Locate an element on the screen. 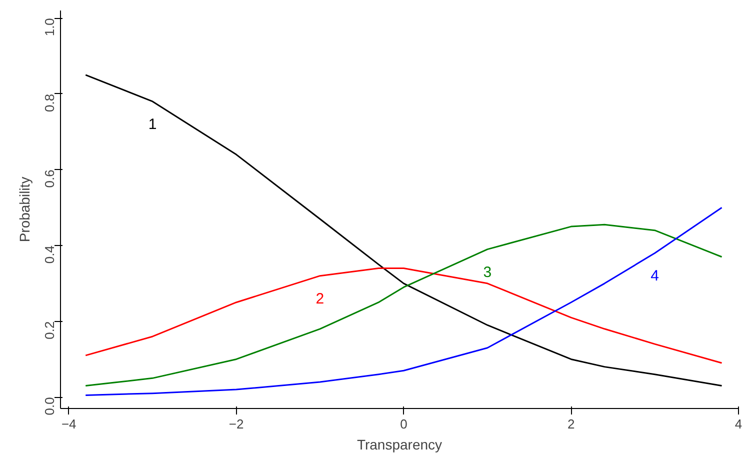 This screenshot has width=746, height=463. y-tick-label: 0.2 is located at coordinates (49, 330).